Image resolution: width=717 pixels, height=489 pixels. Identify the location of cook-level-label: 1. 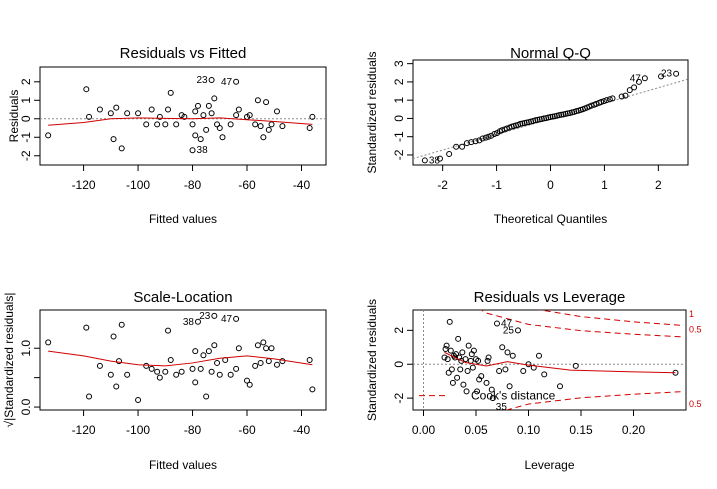
(691, 314).